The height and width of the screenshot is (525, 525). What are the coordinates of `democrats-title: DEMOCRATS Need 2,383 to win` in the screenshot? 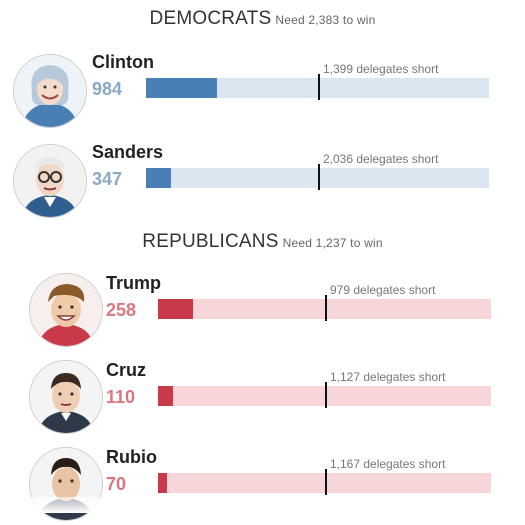 It's located at (262, 19).